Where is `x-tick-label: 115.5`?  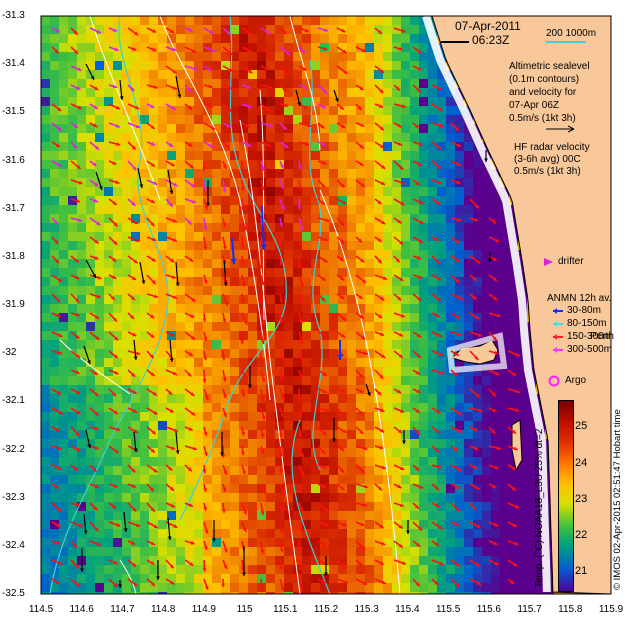
x-tick-label: 115.5 is located at coordinates (448, 609).